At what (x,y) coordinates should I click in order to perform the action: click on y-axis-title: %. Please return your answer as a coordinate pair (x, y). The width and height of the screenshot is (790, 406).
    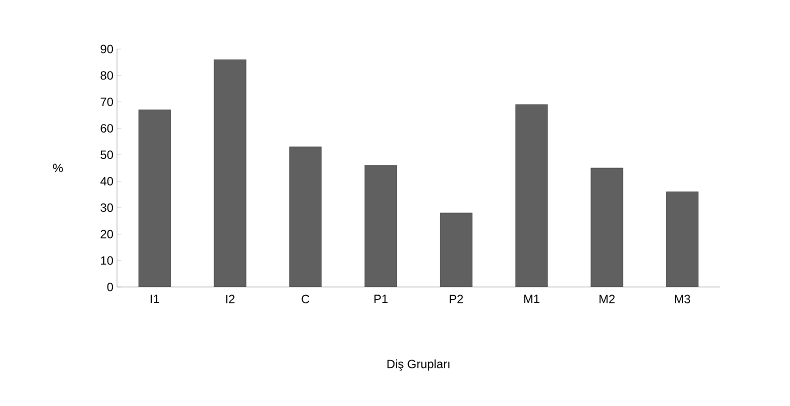
    Looking at the image, I should click on (58, 168).